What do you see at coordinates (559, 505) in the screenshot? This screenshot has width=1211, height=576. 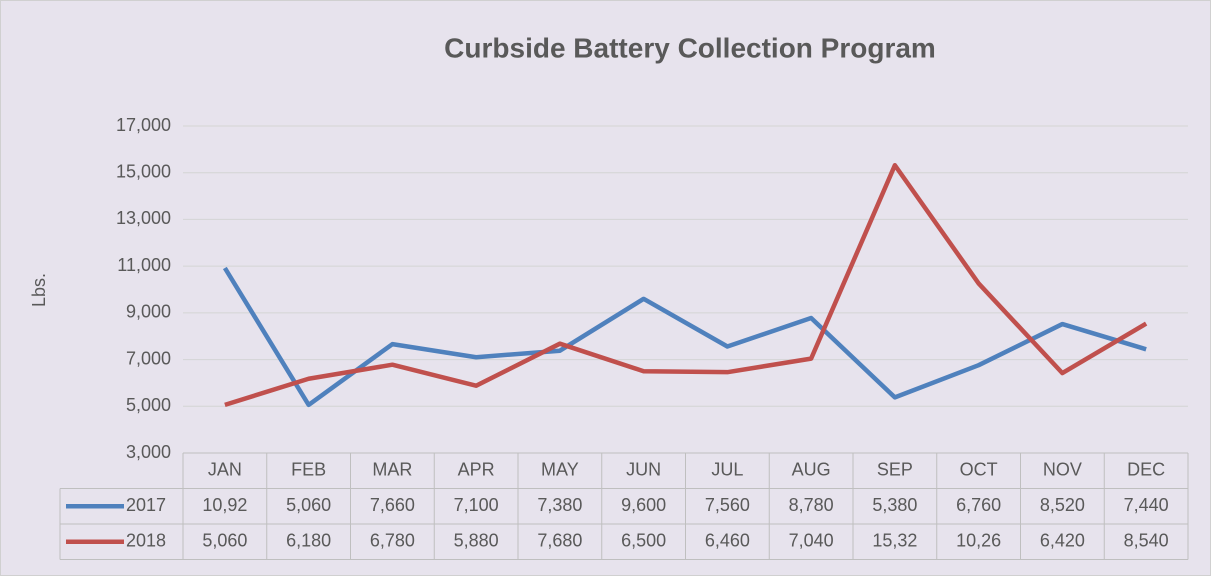 I see `table-cell: 7,380` at bounding box center [559, 505].